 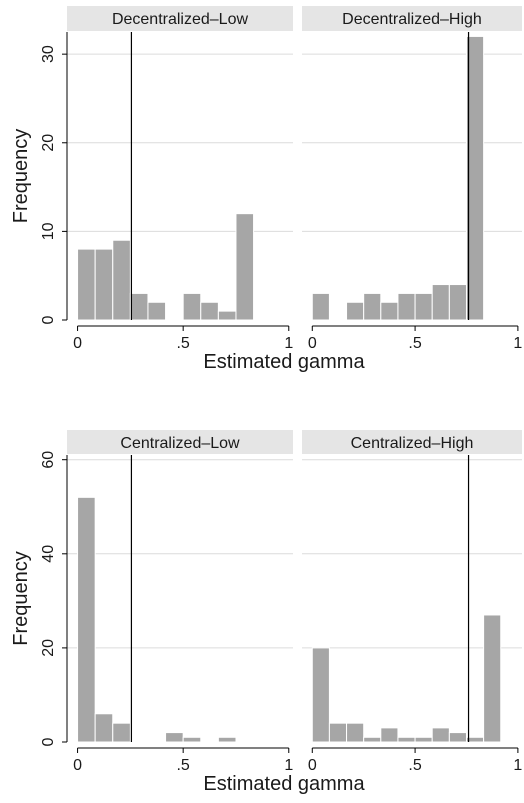 I want to click on y-tick-label: 40, so click(x=48, y=554).